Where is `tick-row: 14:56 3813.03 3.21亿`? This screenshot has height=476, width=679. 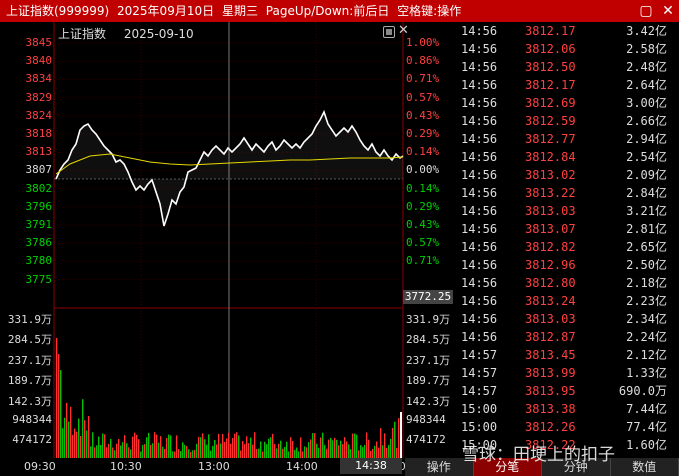 tick-row: 14:56 3813.03 3.21亿 is located at coordinates (567, 211).